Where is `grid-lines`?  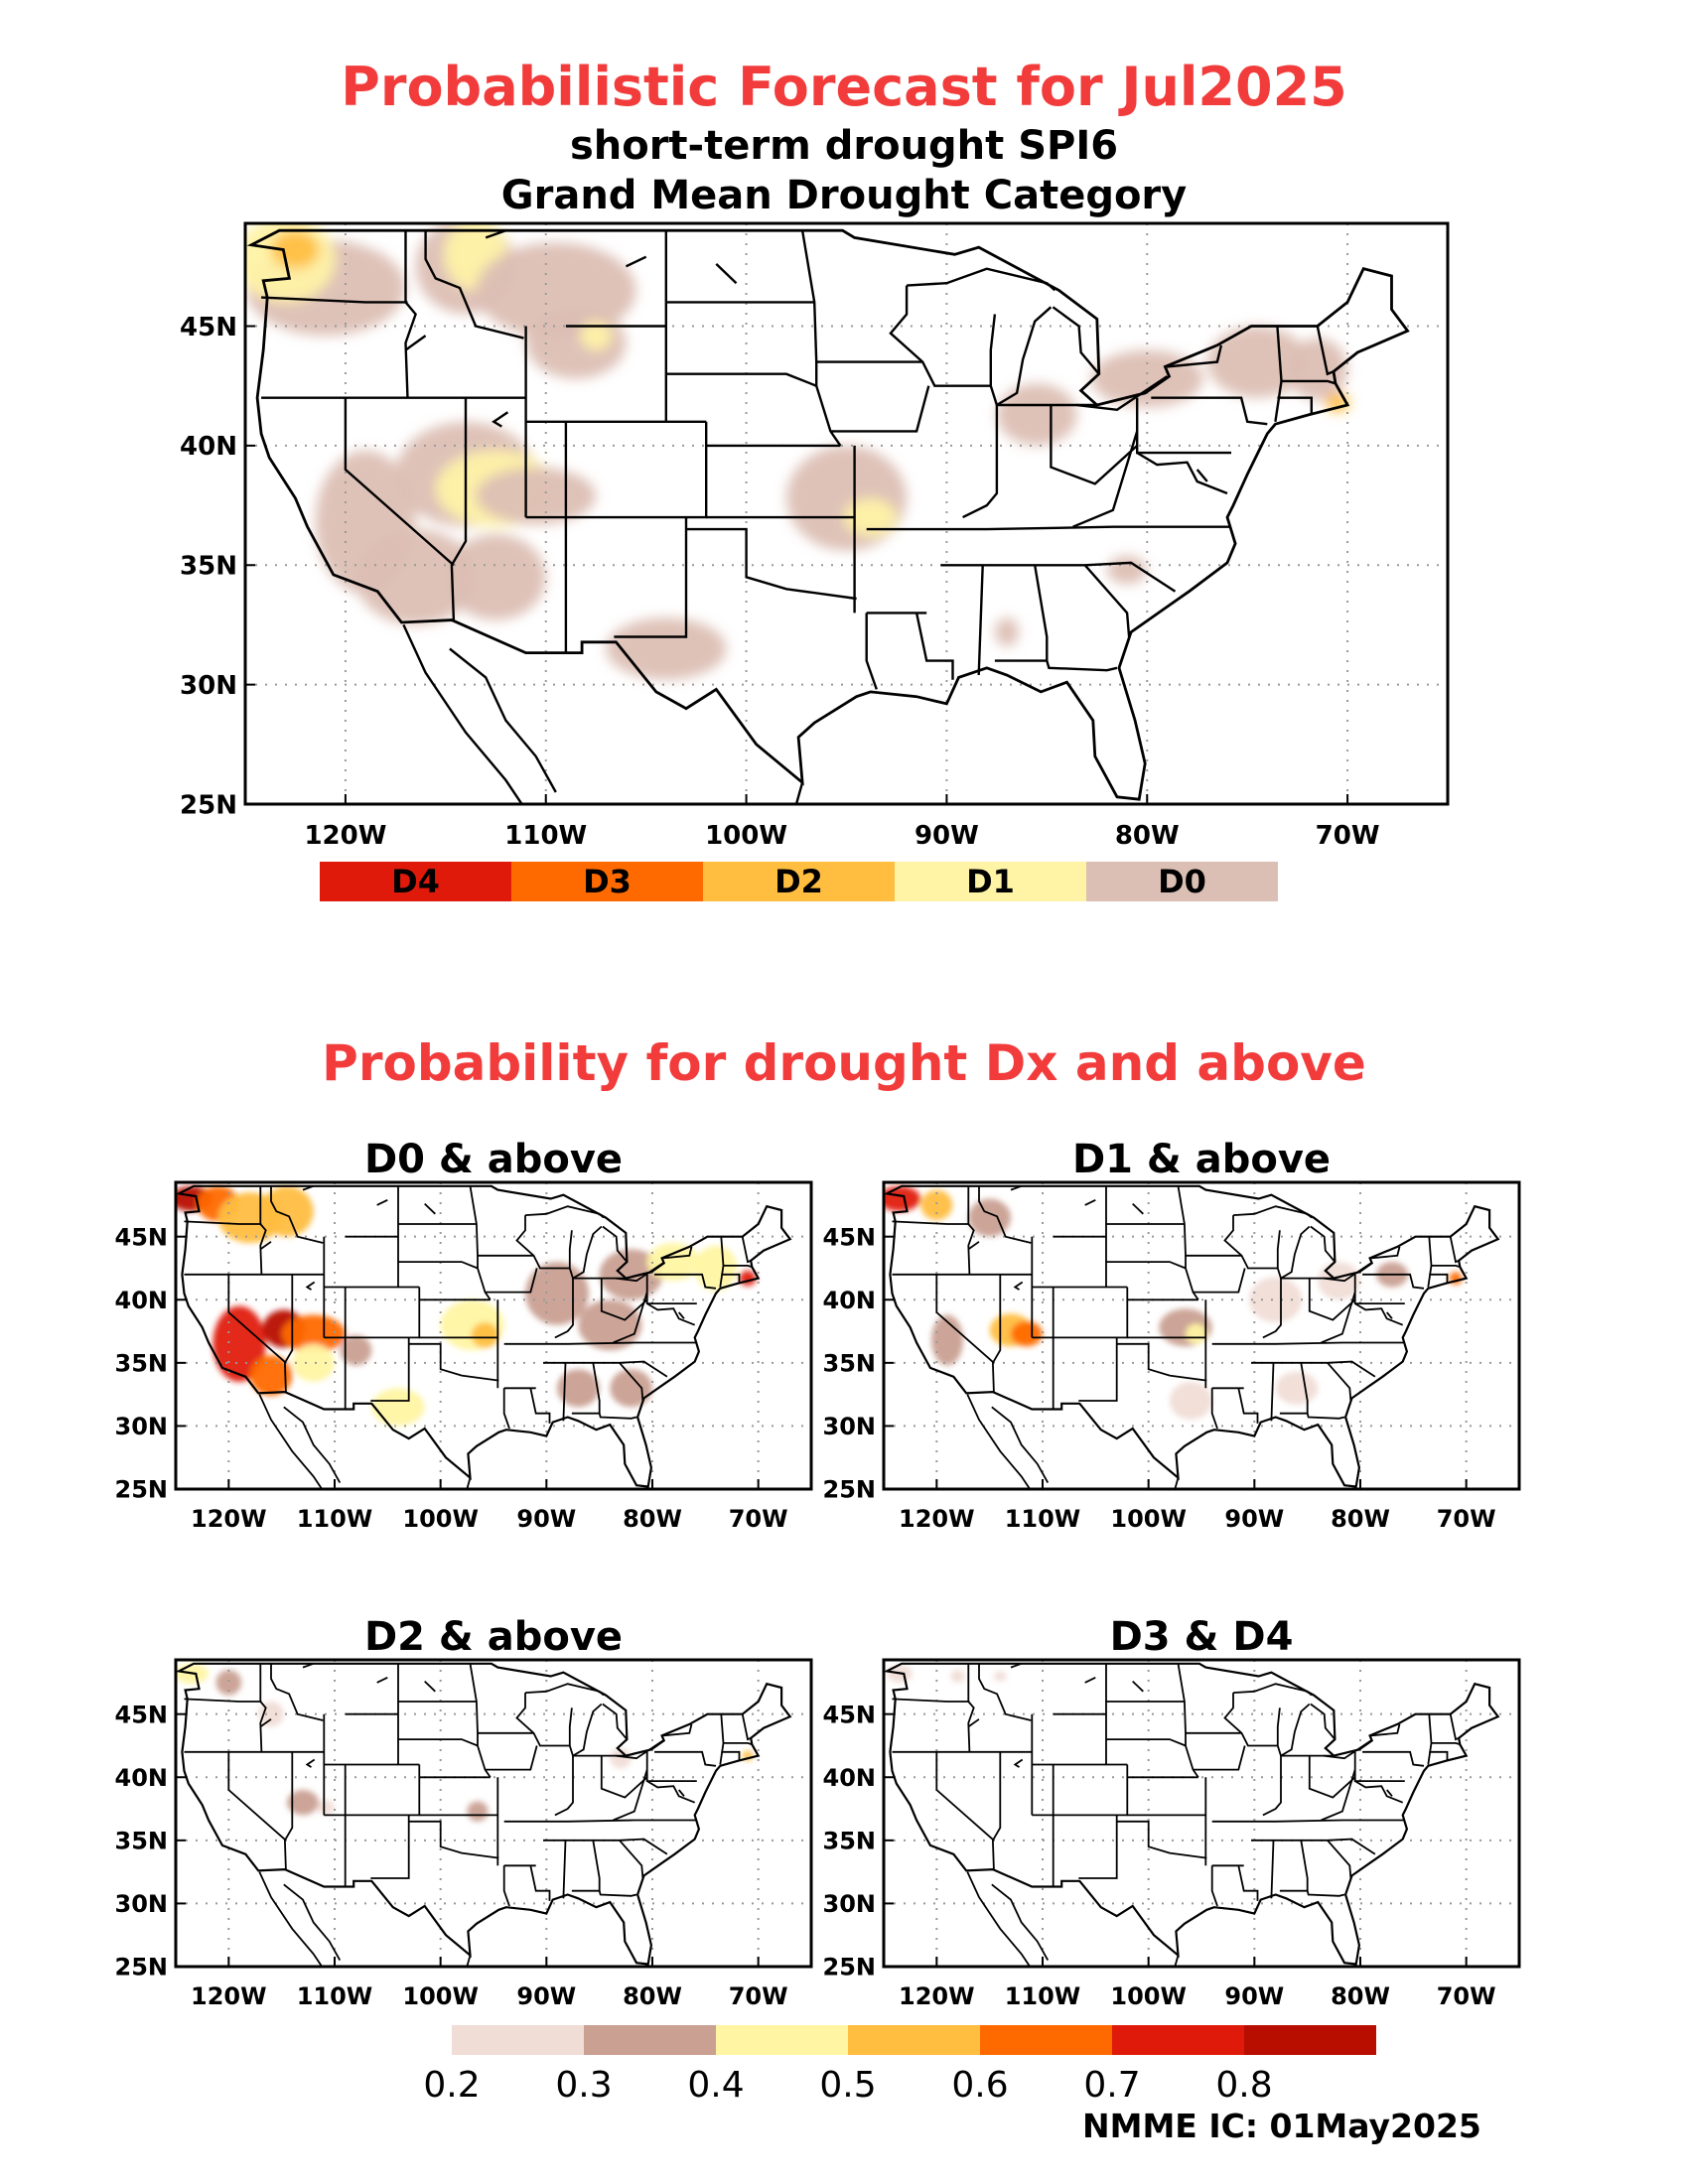 grid-lines is located at coordinates (1201, 1335).